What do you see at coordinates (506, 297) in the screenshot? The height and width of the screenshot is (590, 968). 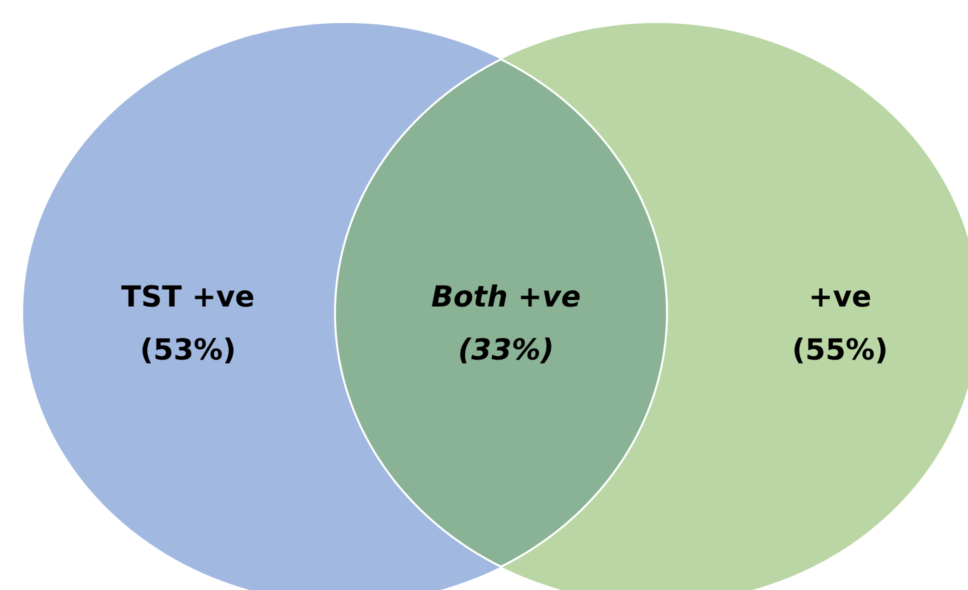 I see `category-label: Both +ve` at bounding box center [506, 297].